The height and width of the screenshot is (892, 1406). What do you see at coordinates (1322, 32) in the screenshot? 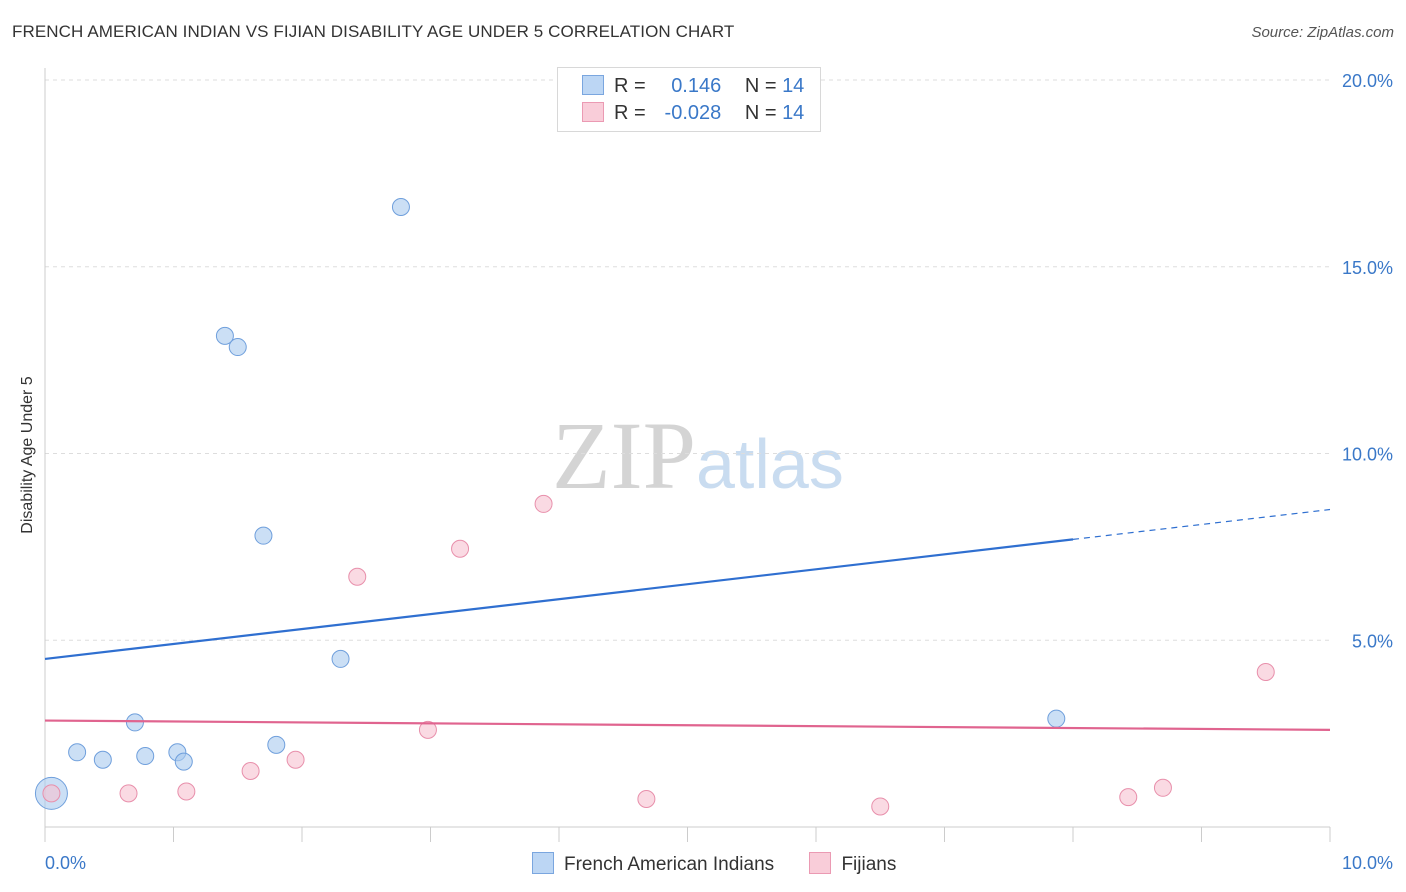
I see `chart-source: Source: ZipAtlas.com` at bounding box center [1322, 32].